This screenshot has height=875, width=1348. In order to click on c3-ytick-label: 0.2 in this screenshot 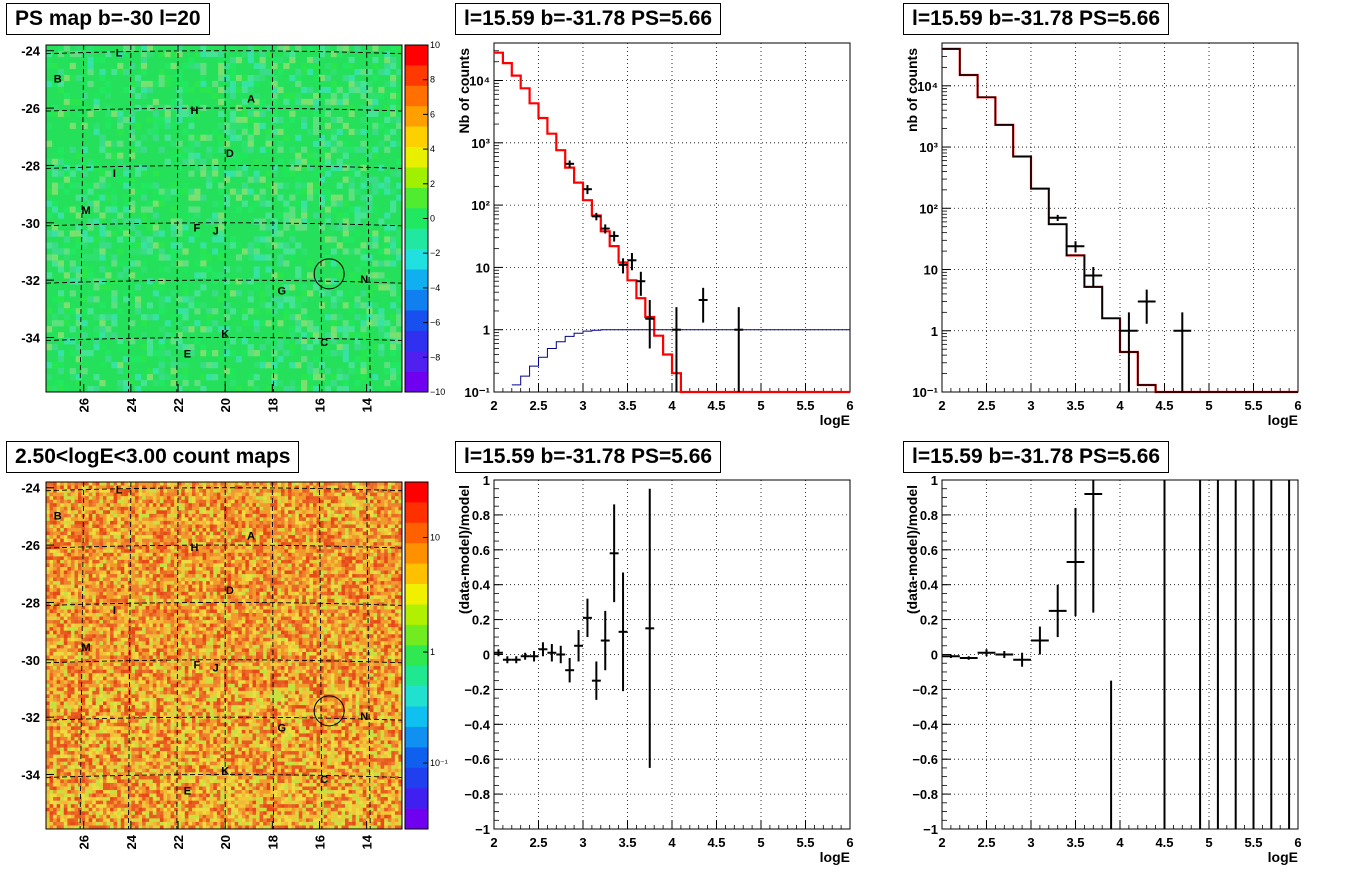, I will do `click(929, 620)`.